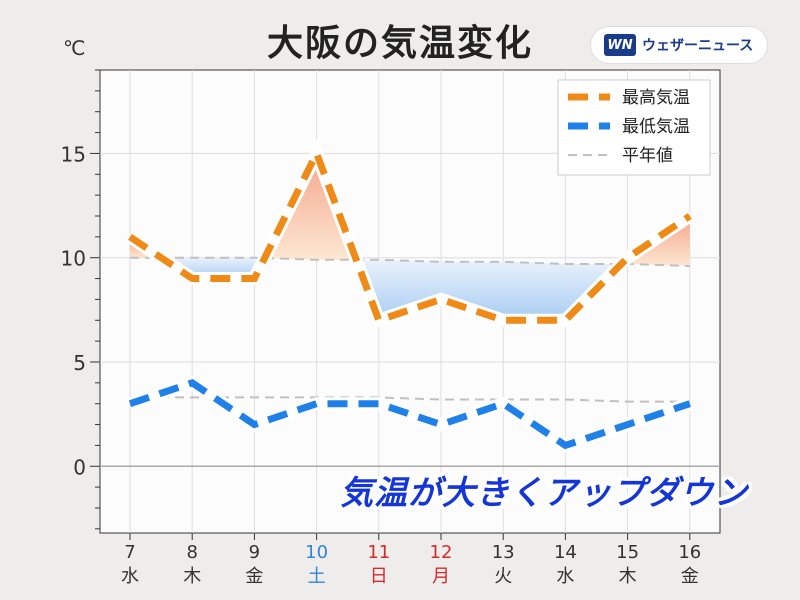 The height and width of the screenshot is (600, 800). Describe the element at coordinates (620, 45) in the screenshot. I see `weathernews-logo: WN` at that location.